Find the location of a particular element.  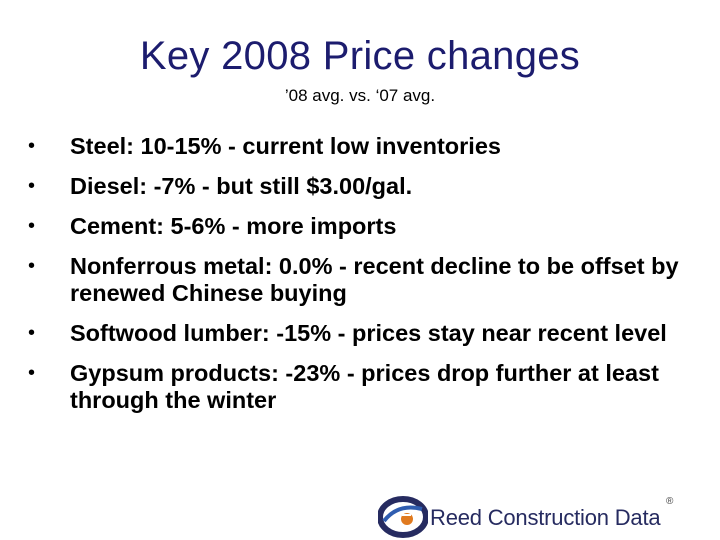

bullet-text: Steel: 10-15% - current low inventories is located at coordinates (285, 146).